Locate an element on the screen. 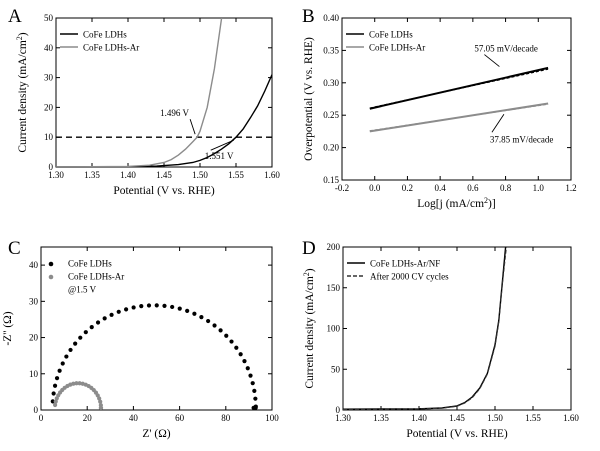 The width and height of the screenshot is (600, 451). panel-label: A is located at coordinates (15, 16).